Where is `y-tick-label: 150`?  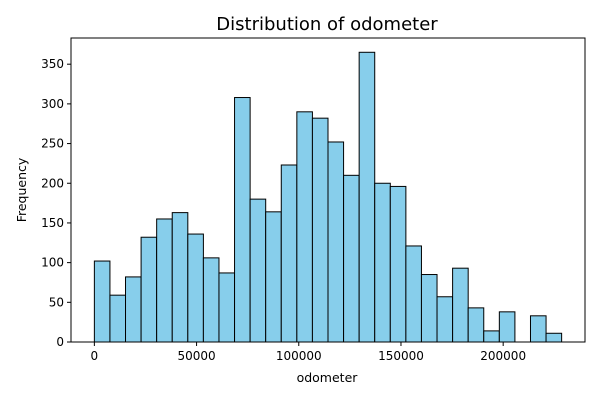 y-tick-label: 150 is located at coordinates (52, 223).